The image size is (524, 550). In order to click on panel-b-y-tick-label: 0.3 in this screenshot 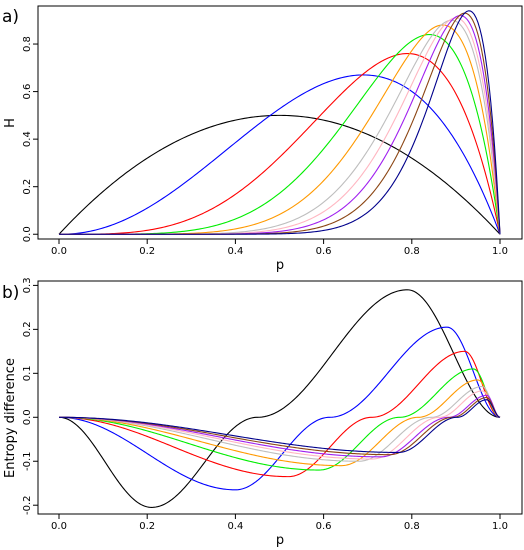, I will do `click(27, 285)`.